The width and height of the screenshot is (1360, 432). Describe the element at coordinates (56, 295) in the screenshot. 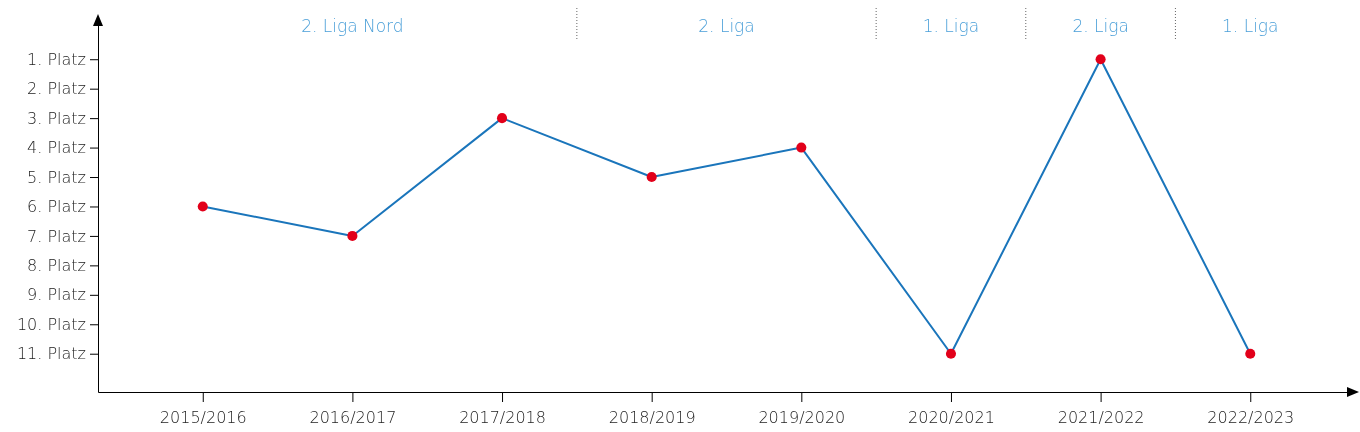

I see `y-tick-label: 9. Platz` at that location.